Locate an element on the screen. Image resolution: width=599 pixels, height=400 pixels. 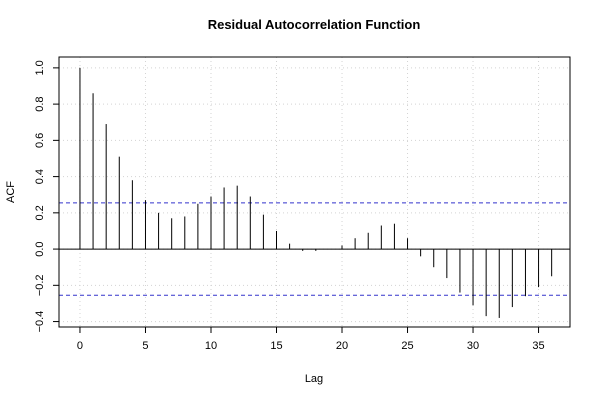
x-tick-label: 5 is located at coordinates (145, 346).